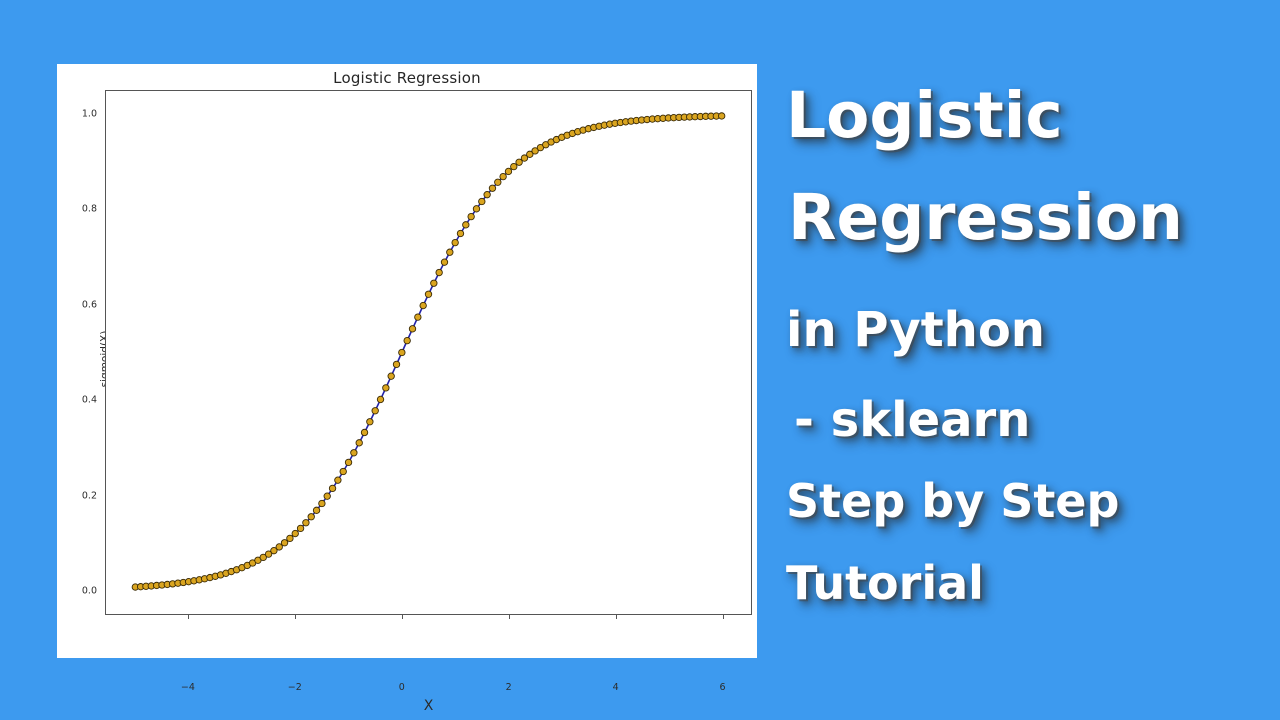  Describe the element at coordinates (912, 420) in the screenshot. I see `promo-line-sklearn: - sklearn` at that location.